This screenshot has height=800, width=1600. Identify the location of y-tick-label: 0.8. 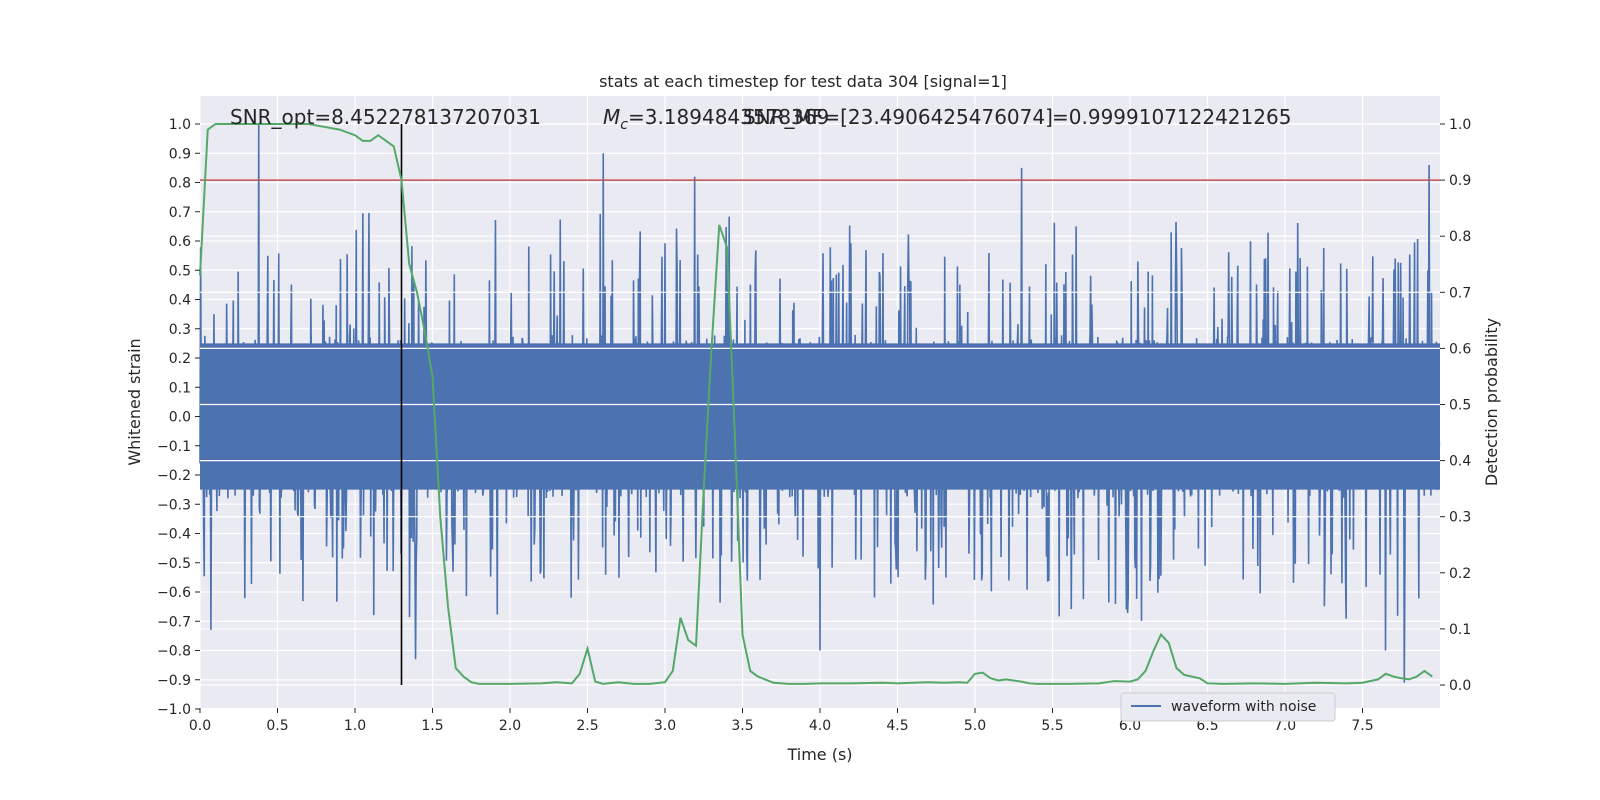
(180, 184).